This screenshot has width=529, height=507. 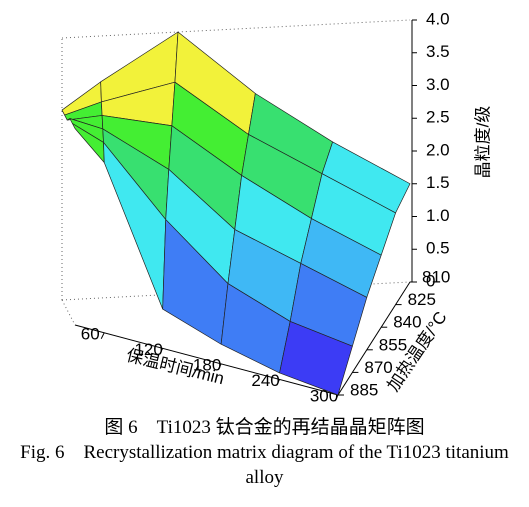 I want to click on x-tick-label: 180, so click(x=207, y=364).